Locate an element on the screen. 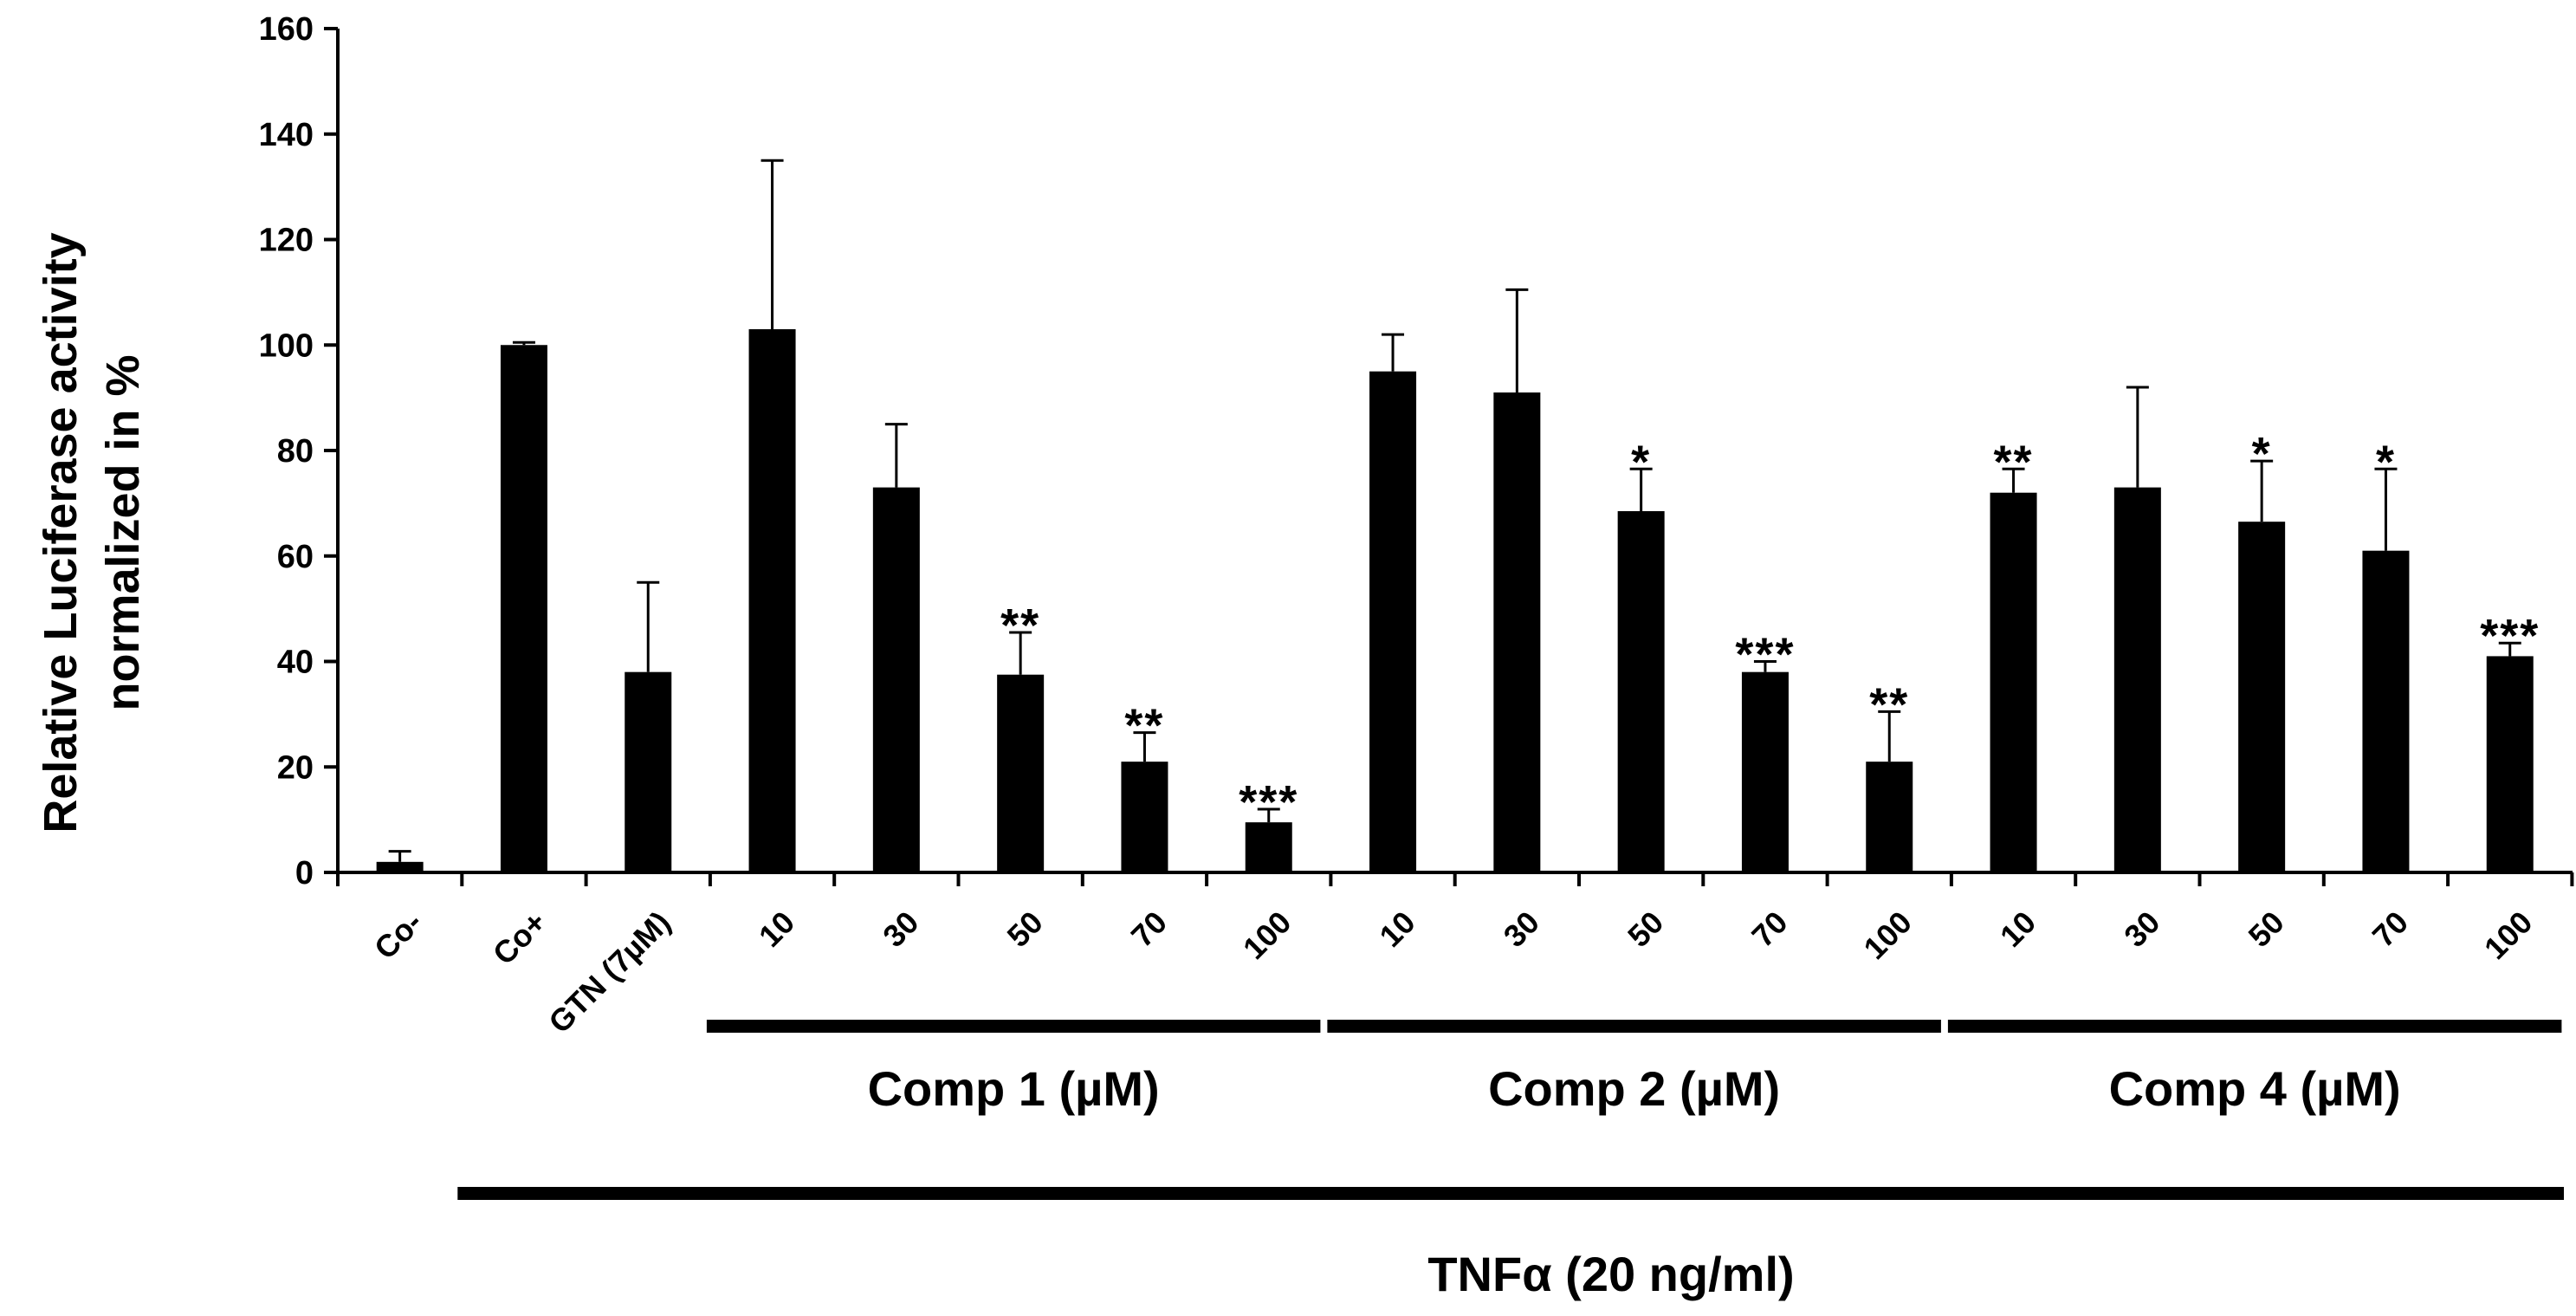 The image size is (2576, 1316). y-tick-label: 0 is located at coordinates (304, 873).